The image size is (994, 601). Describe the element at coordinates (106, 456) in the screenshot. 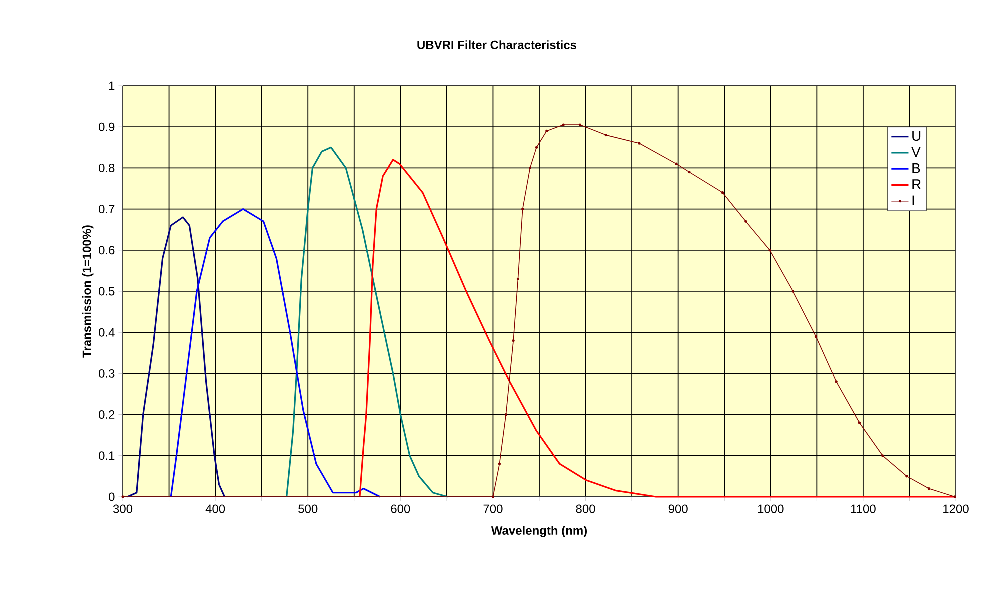

I see `y-tick-label: 0.1` at that location.